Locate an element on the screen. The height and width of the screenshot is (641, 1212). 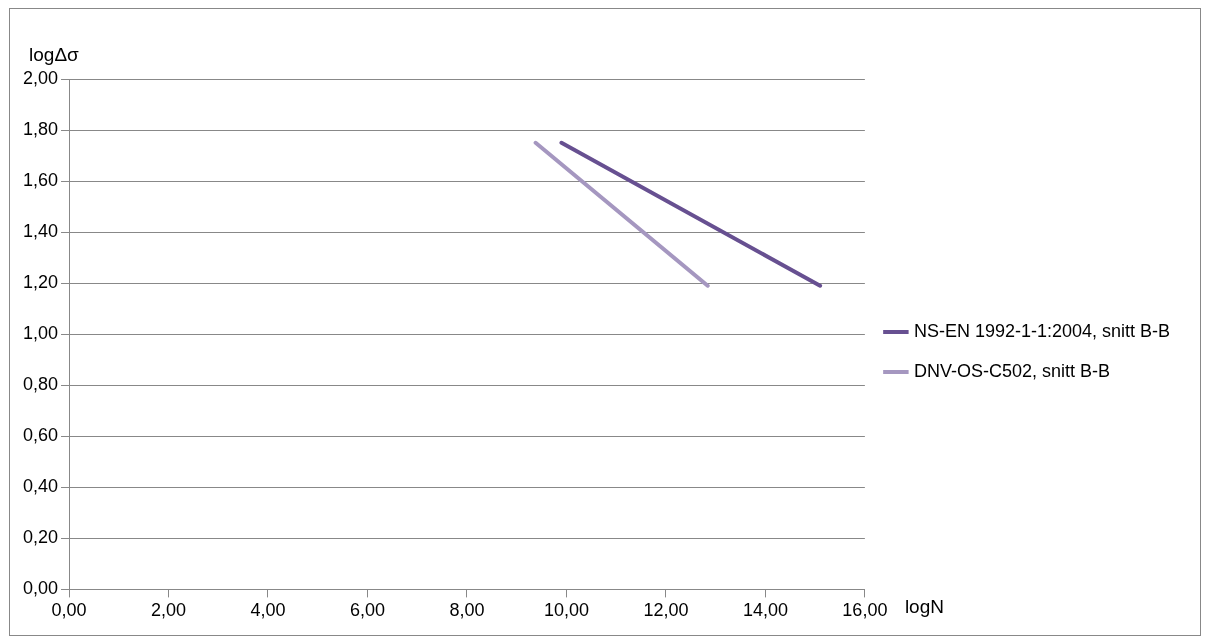
x-tick-label: 10,00 is located at coordinates (566, 610).